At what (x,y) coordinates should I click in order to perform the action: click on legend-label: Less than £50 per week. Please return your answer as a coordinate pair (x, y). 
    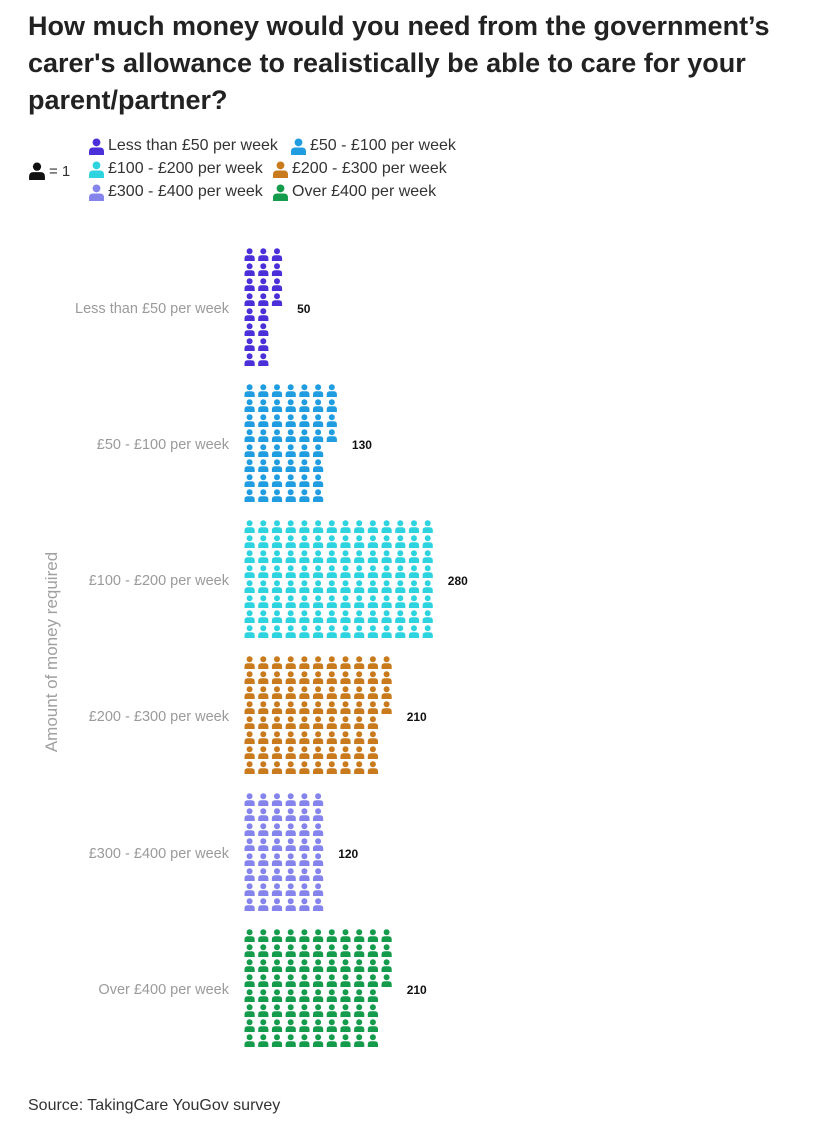
    Looking at the image, I should click on (193, 145).